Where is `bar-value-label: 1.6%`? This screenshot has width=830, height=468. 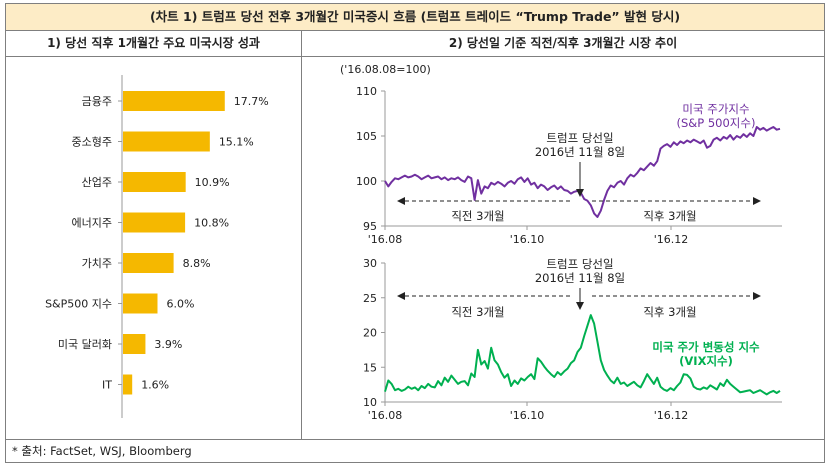
bar-value-label: 1.6% is located at coordinates (155, 385).